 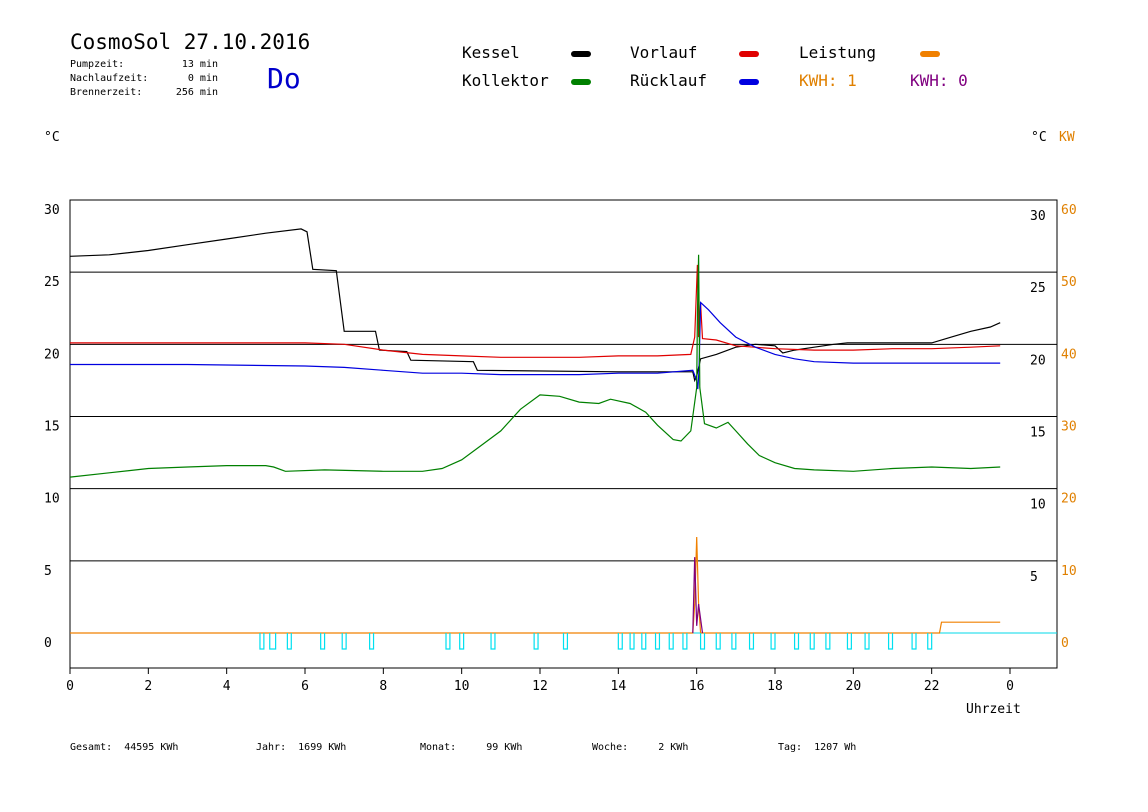 I want to click on y-tick-label-kw: 50, so click(x=1069, y=282).